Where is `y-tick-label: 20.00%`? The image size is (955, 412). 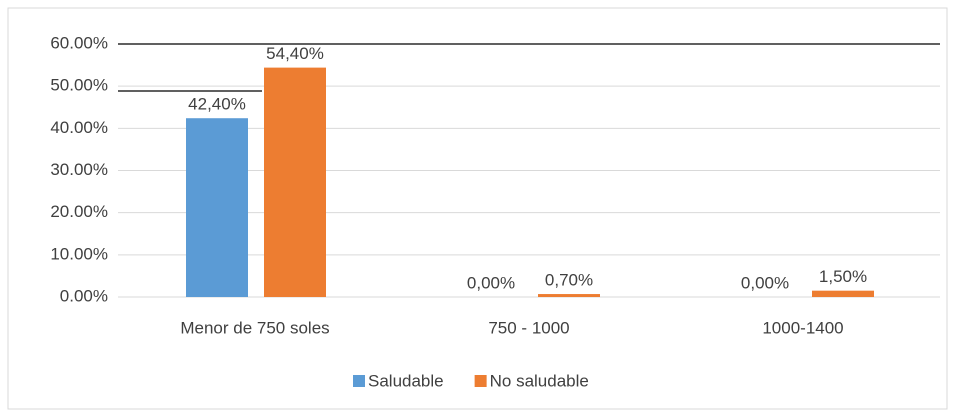
y-tick-label: 20.00% is located at coordinates (79, 211).